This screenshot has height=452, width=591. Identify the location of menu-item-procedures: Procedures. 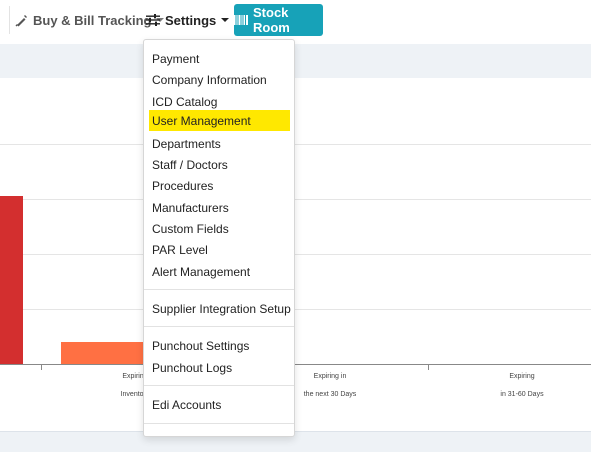
(183, 185).